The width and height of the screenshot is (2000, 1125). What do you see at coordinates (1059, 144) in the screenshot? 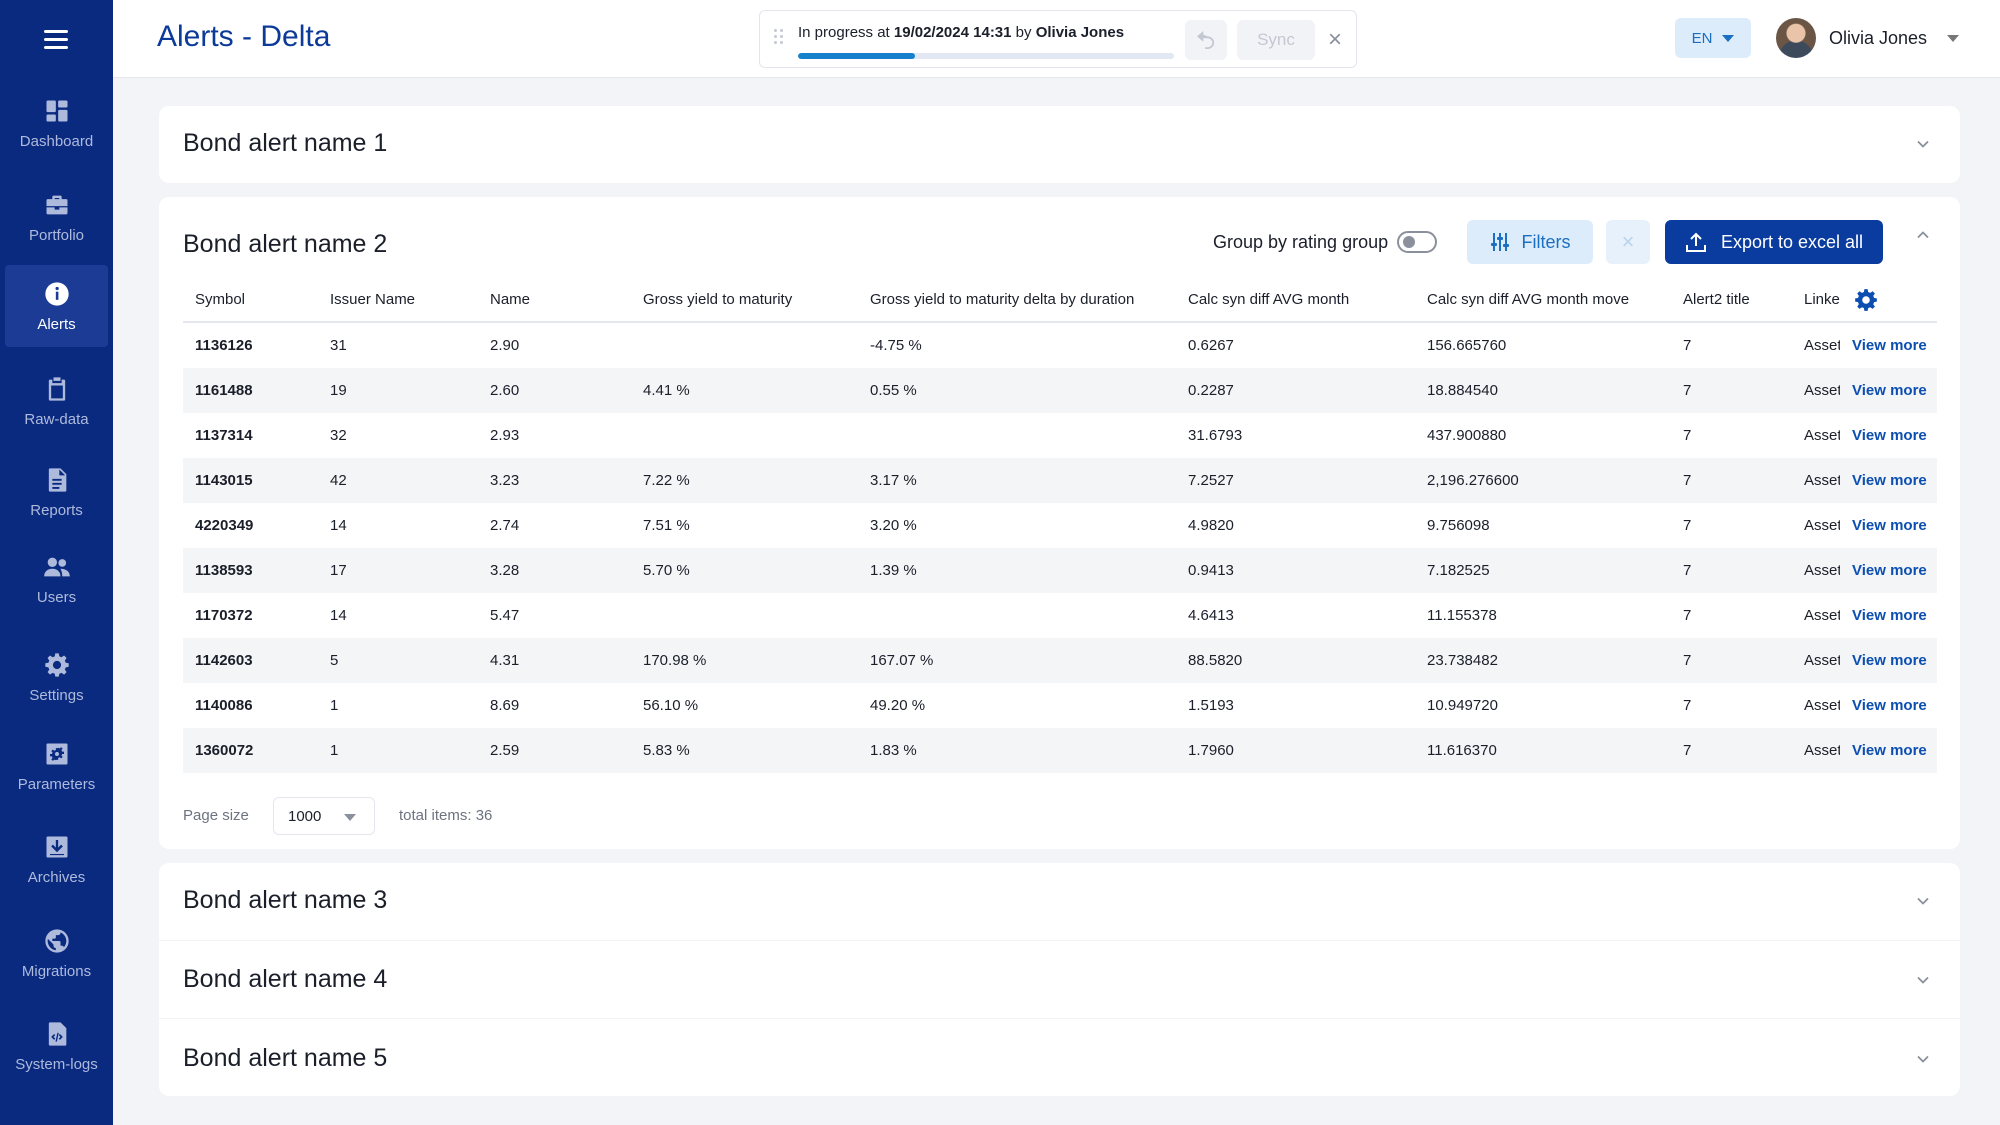
I see `alert-panel-1: Bond alert name 1` at bounding box center [1059, 144].